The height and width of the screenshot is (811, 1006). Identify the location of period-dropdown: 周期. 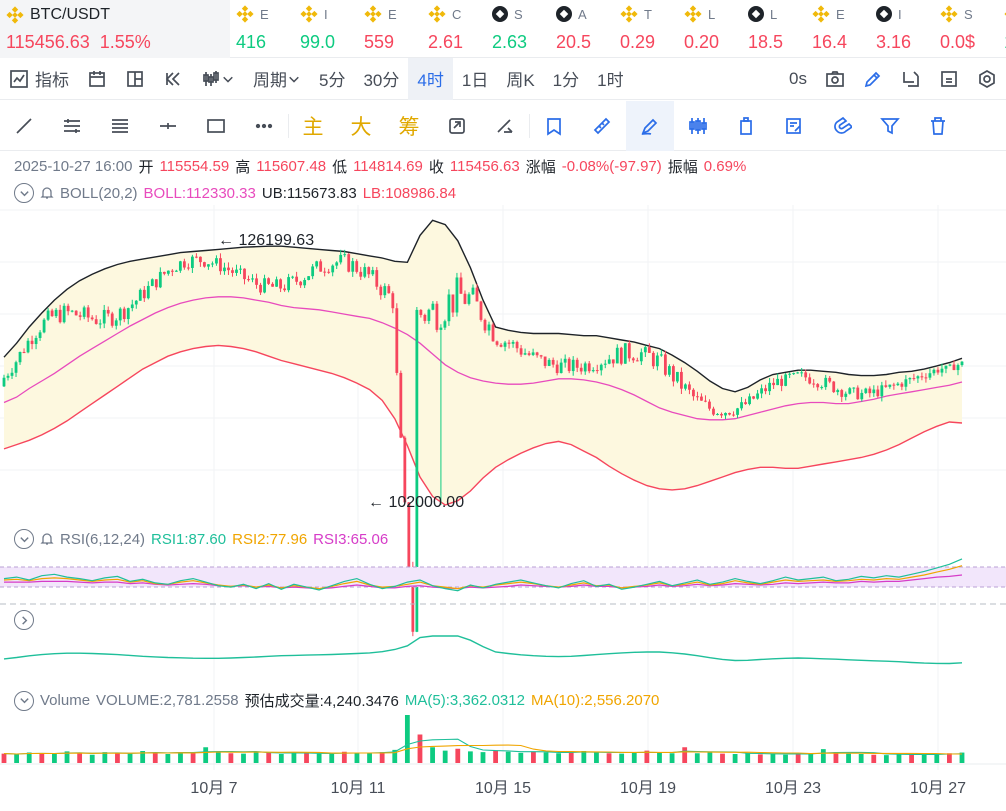
(277, 79).